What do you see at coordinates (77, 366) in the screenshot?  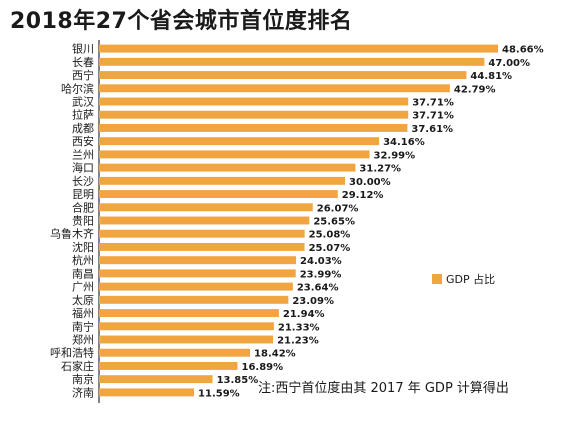 I see `category-label: 石家庄` at bounding box center [77, 366].